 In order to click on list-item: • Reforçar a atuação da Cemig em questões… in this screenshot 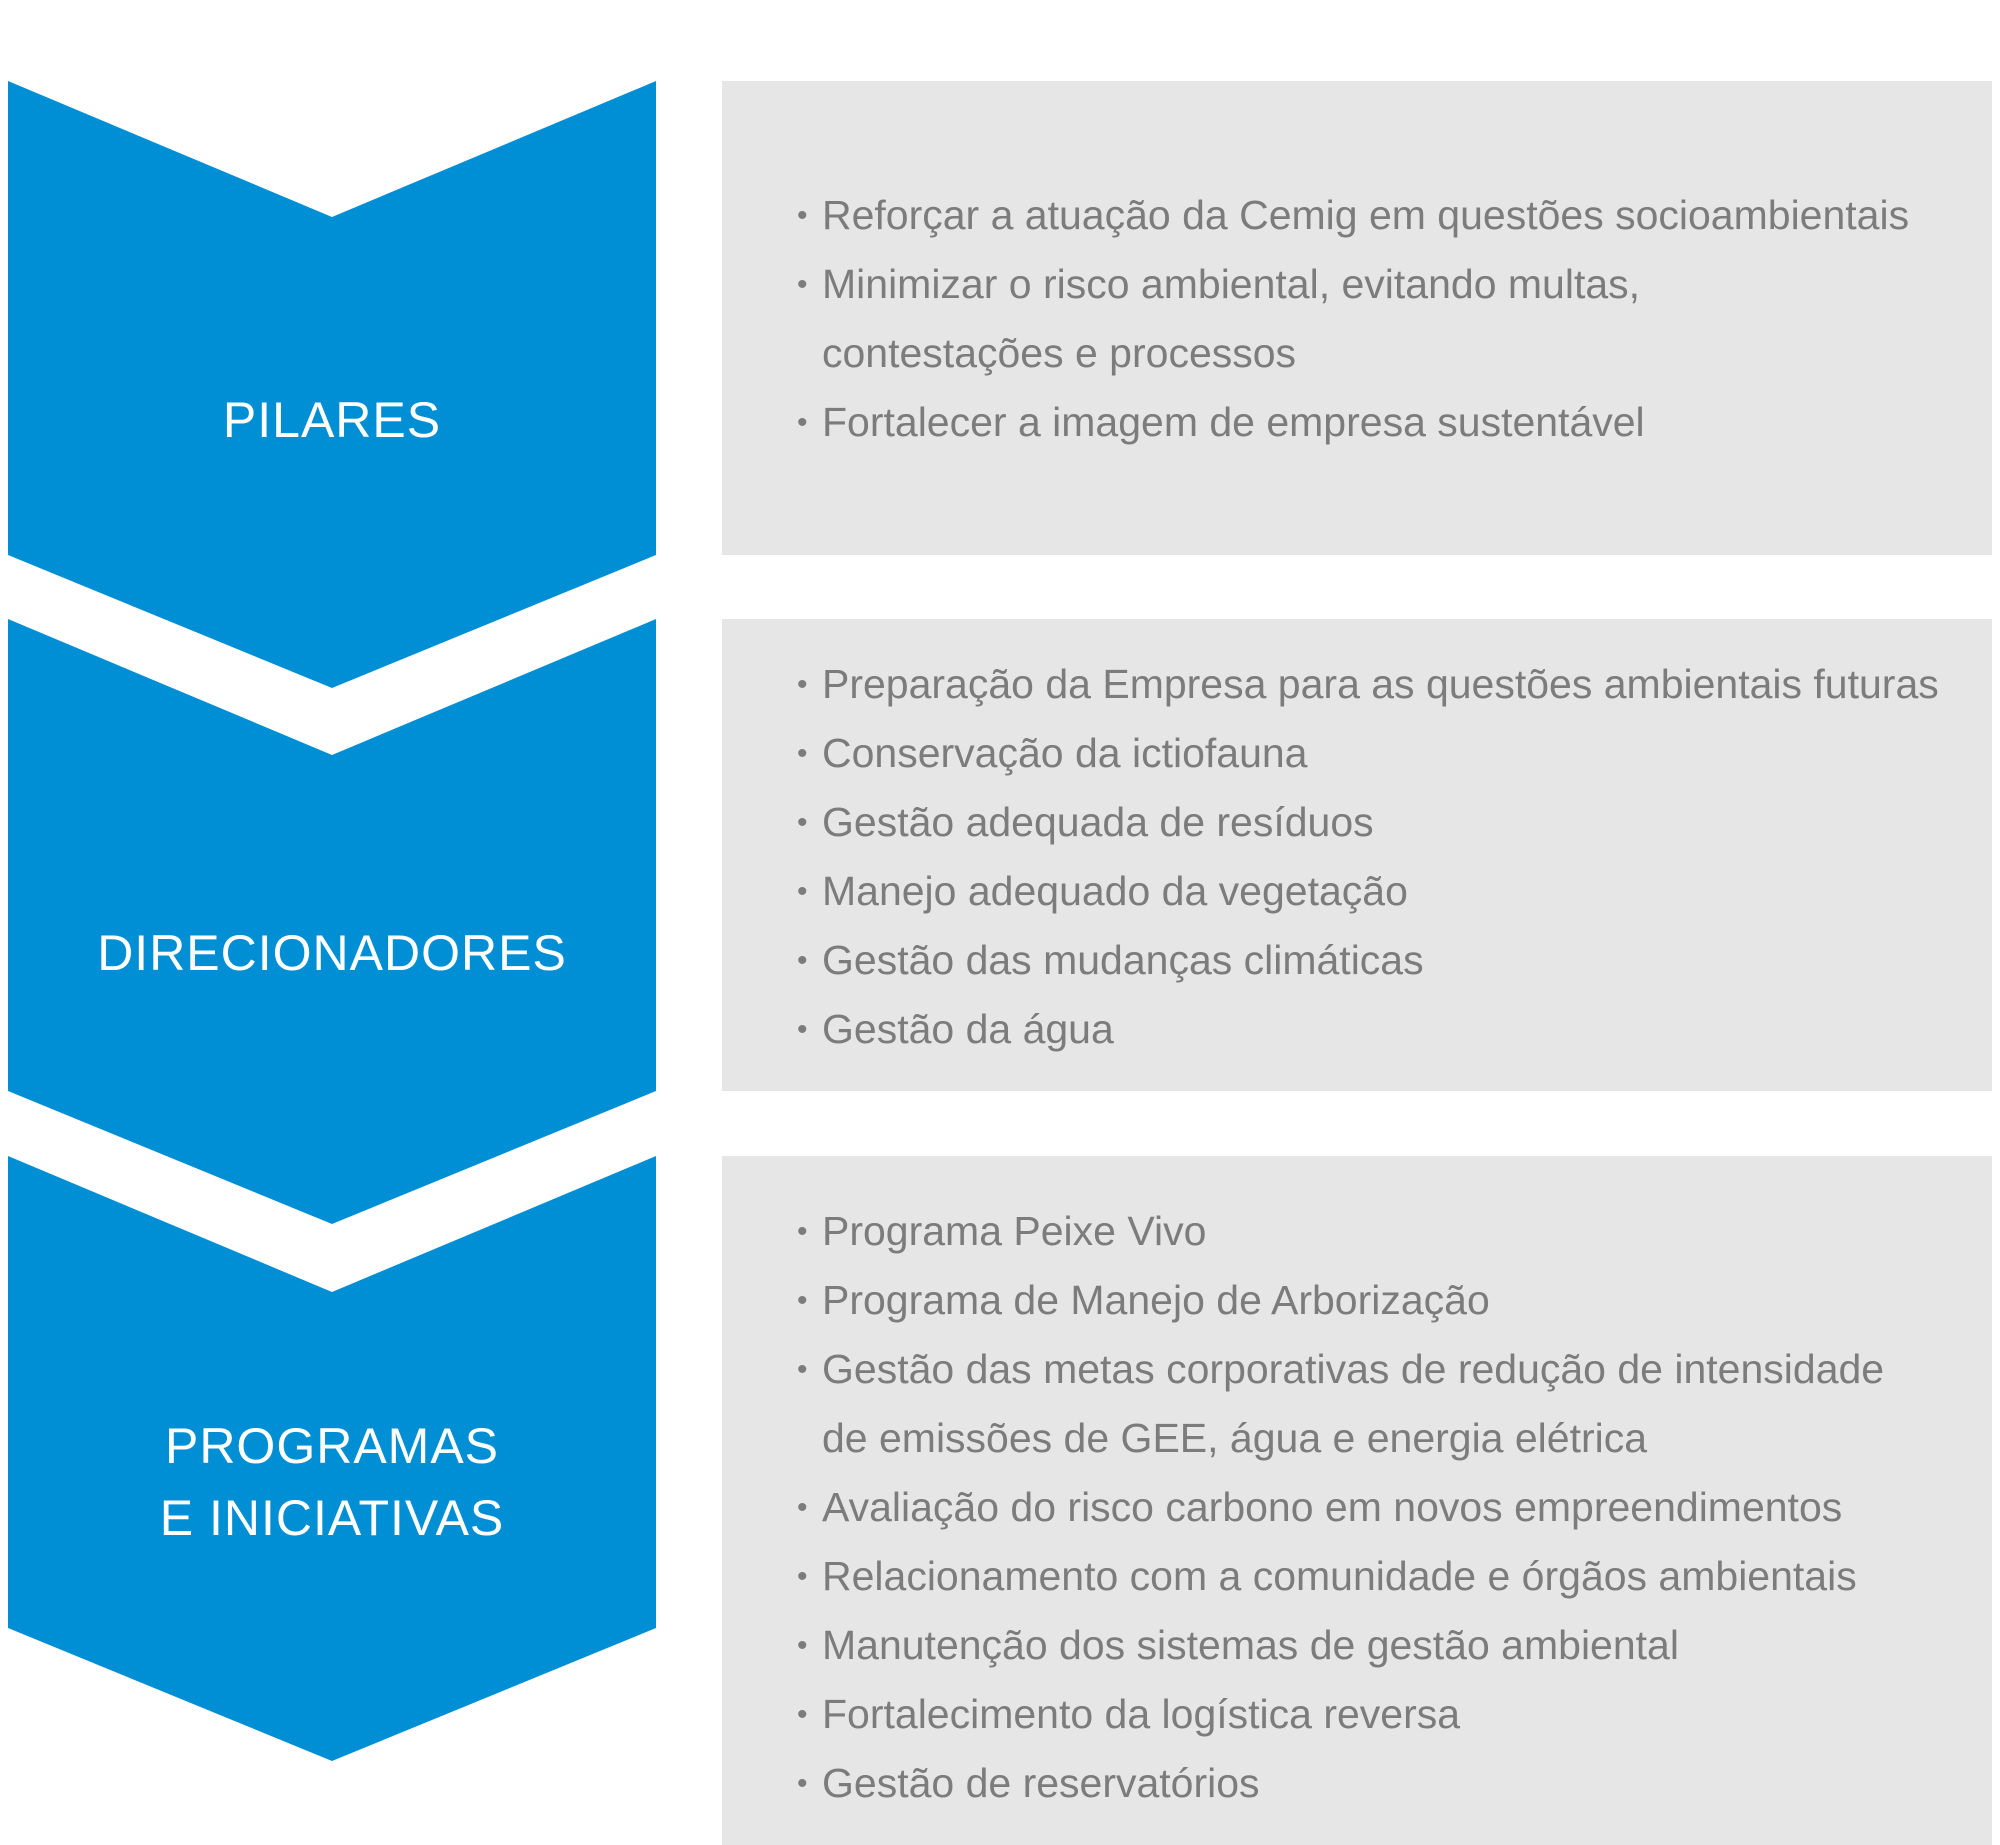, I will do `click(1357, 215)`.